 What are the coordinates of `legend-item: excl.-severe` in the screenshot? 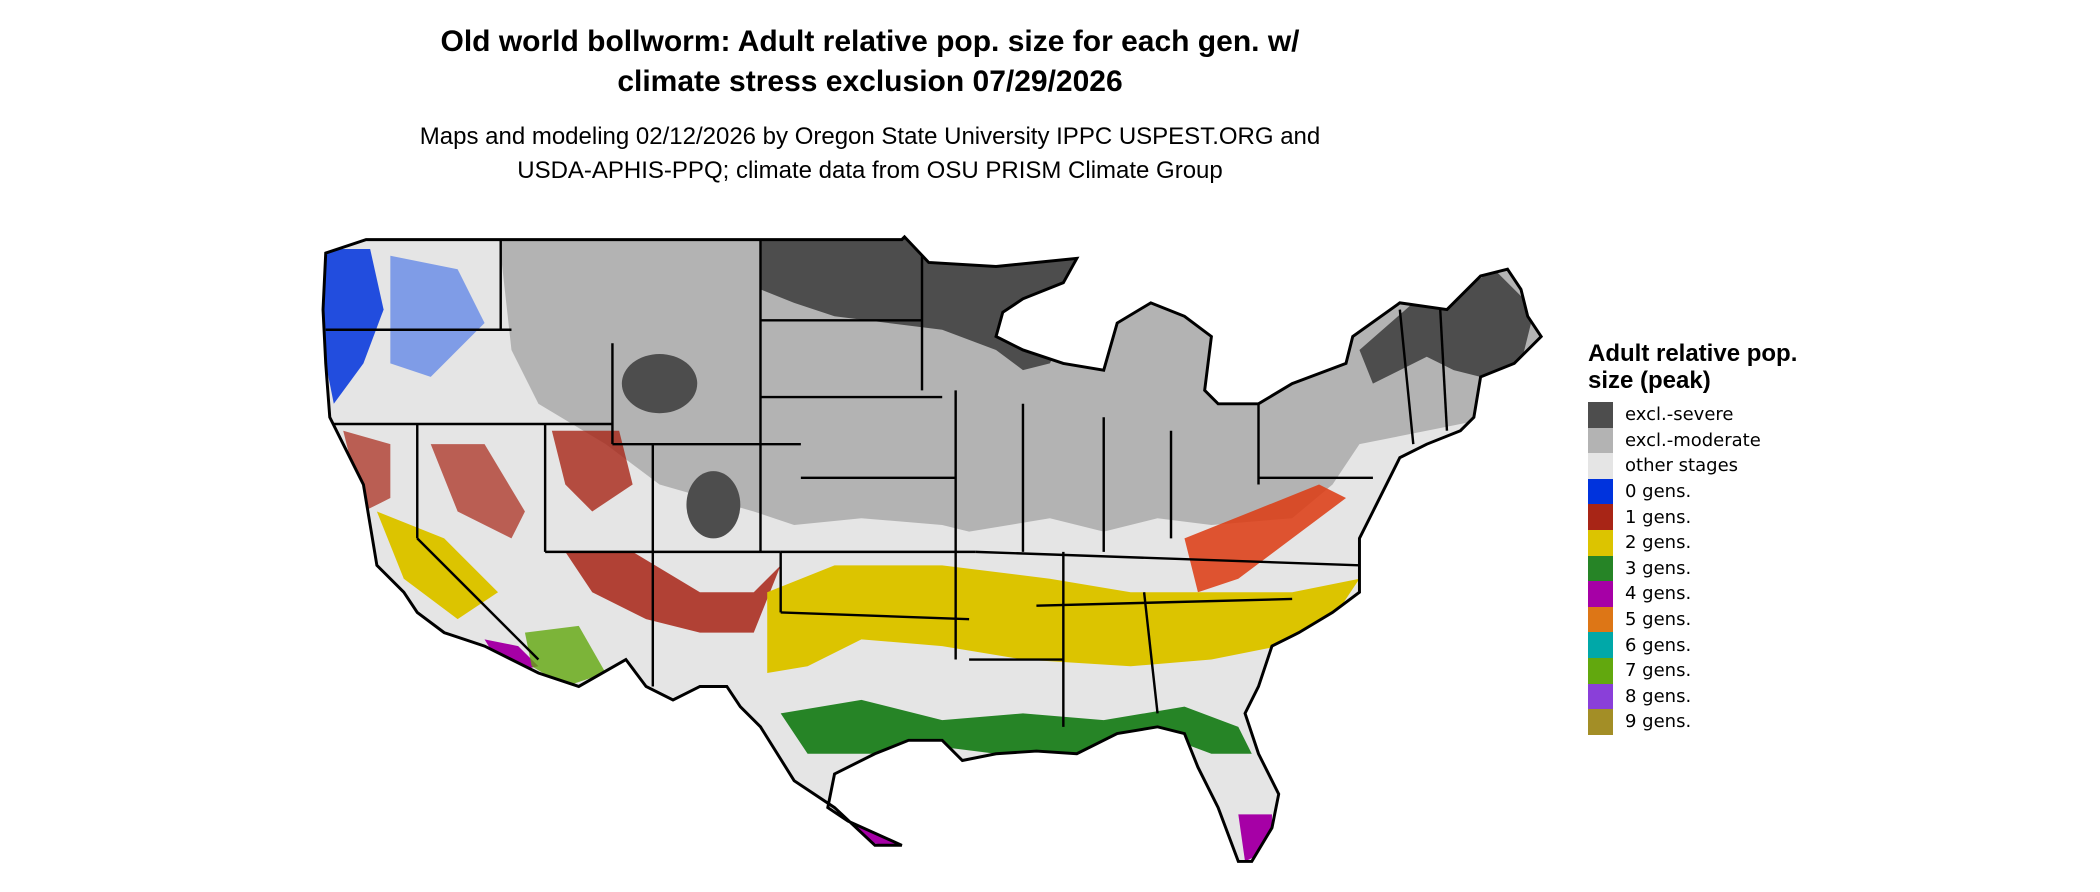 It's located at (1698, 415).